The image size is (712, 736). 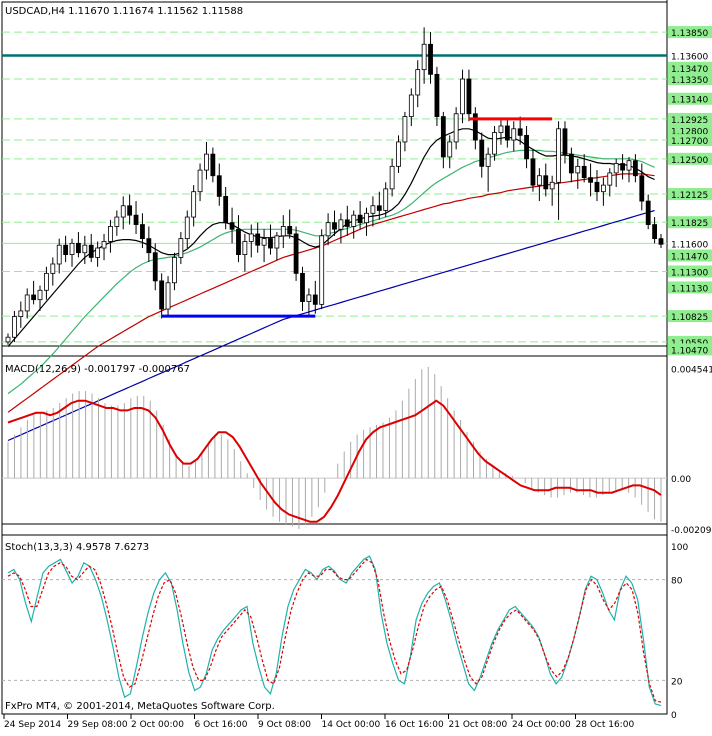 What do you see at coordinates (157, 725) in the screenshot?
I see `x-tick-label-2: 2 Oct 00:00` at bounding box center [157, 725].